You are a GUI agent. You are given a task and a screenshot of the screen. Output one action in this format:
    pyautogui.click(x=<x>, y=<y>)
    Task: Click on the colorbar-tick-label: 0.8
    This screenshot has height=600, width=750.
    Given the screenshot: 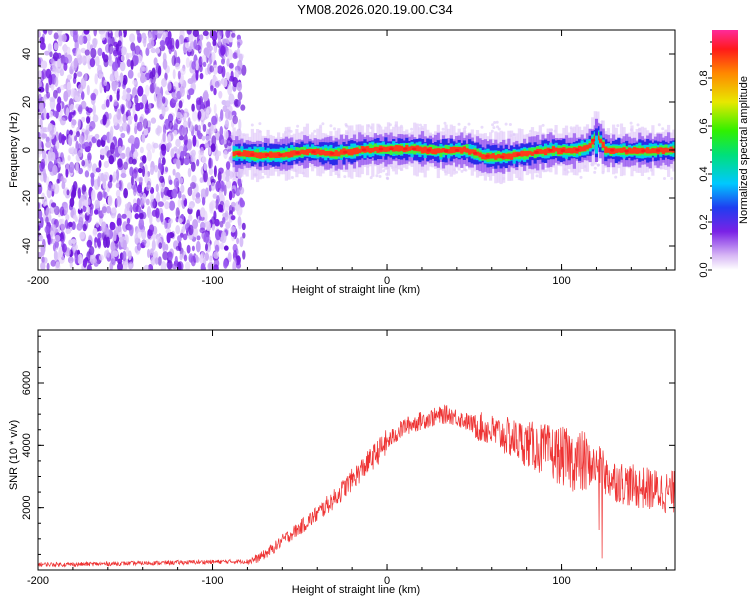 What is the action you would take?
    pyautogui.click(x=704, y=77)
    